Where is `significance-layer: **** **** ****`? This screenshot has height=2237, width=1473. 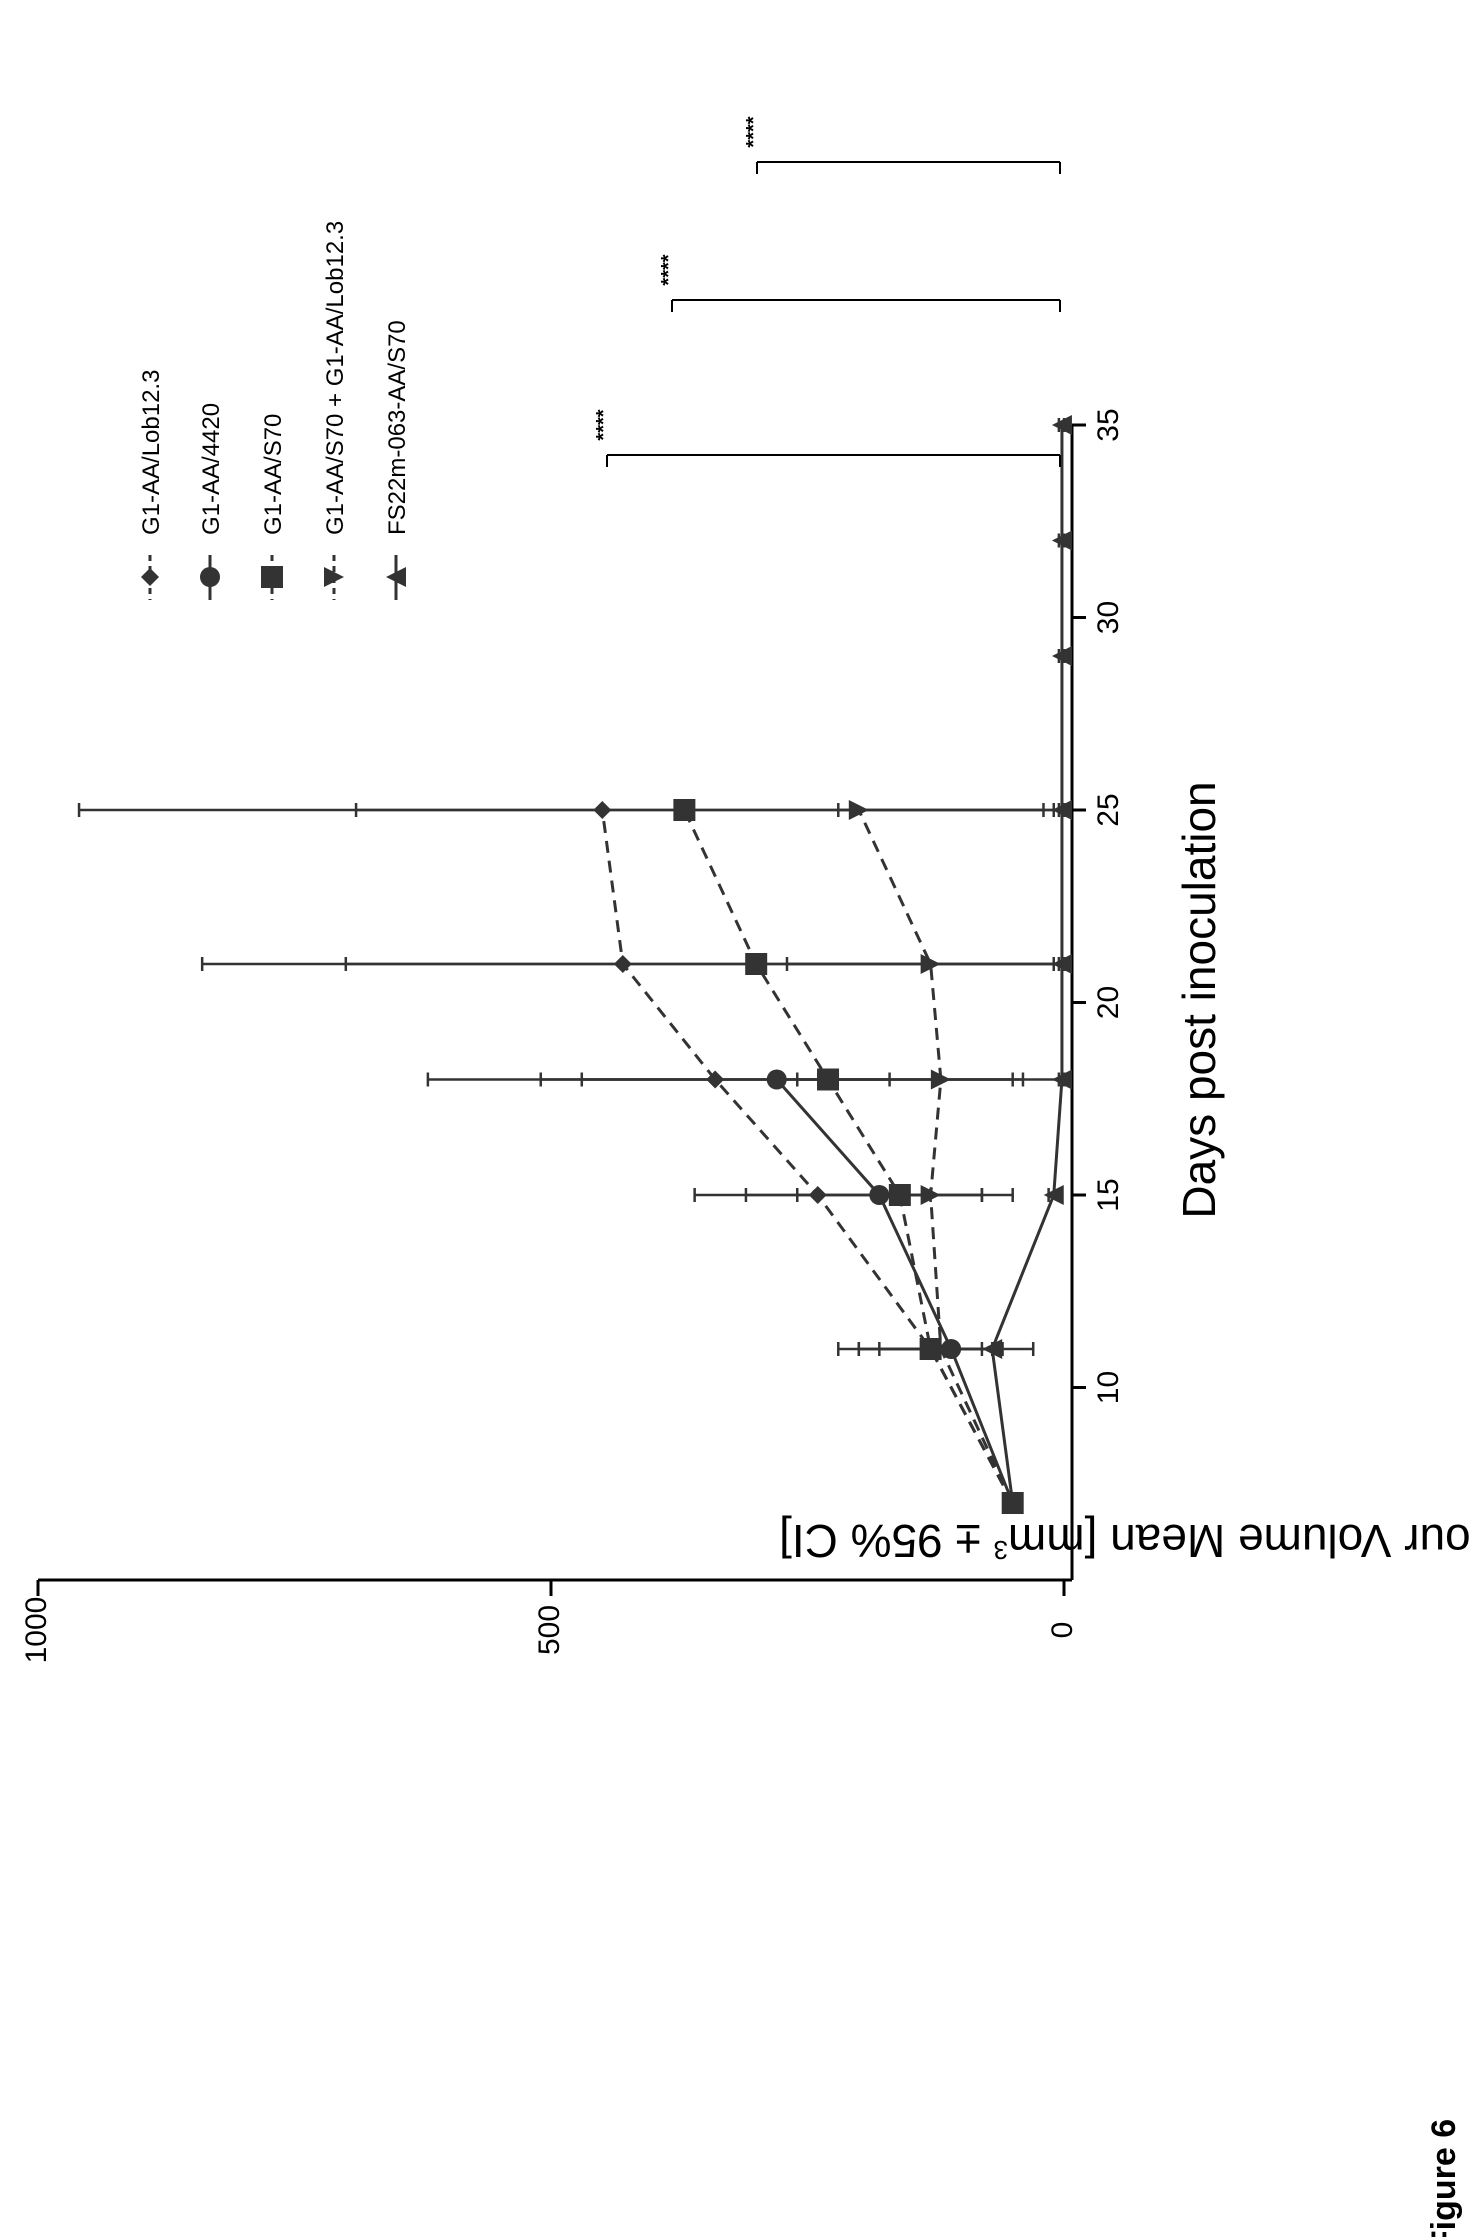 significance-layer: **** **** **** is located at coordinates (827, 291).